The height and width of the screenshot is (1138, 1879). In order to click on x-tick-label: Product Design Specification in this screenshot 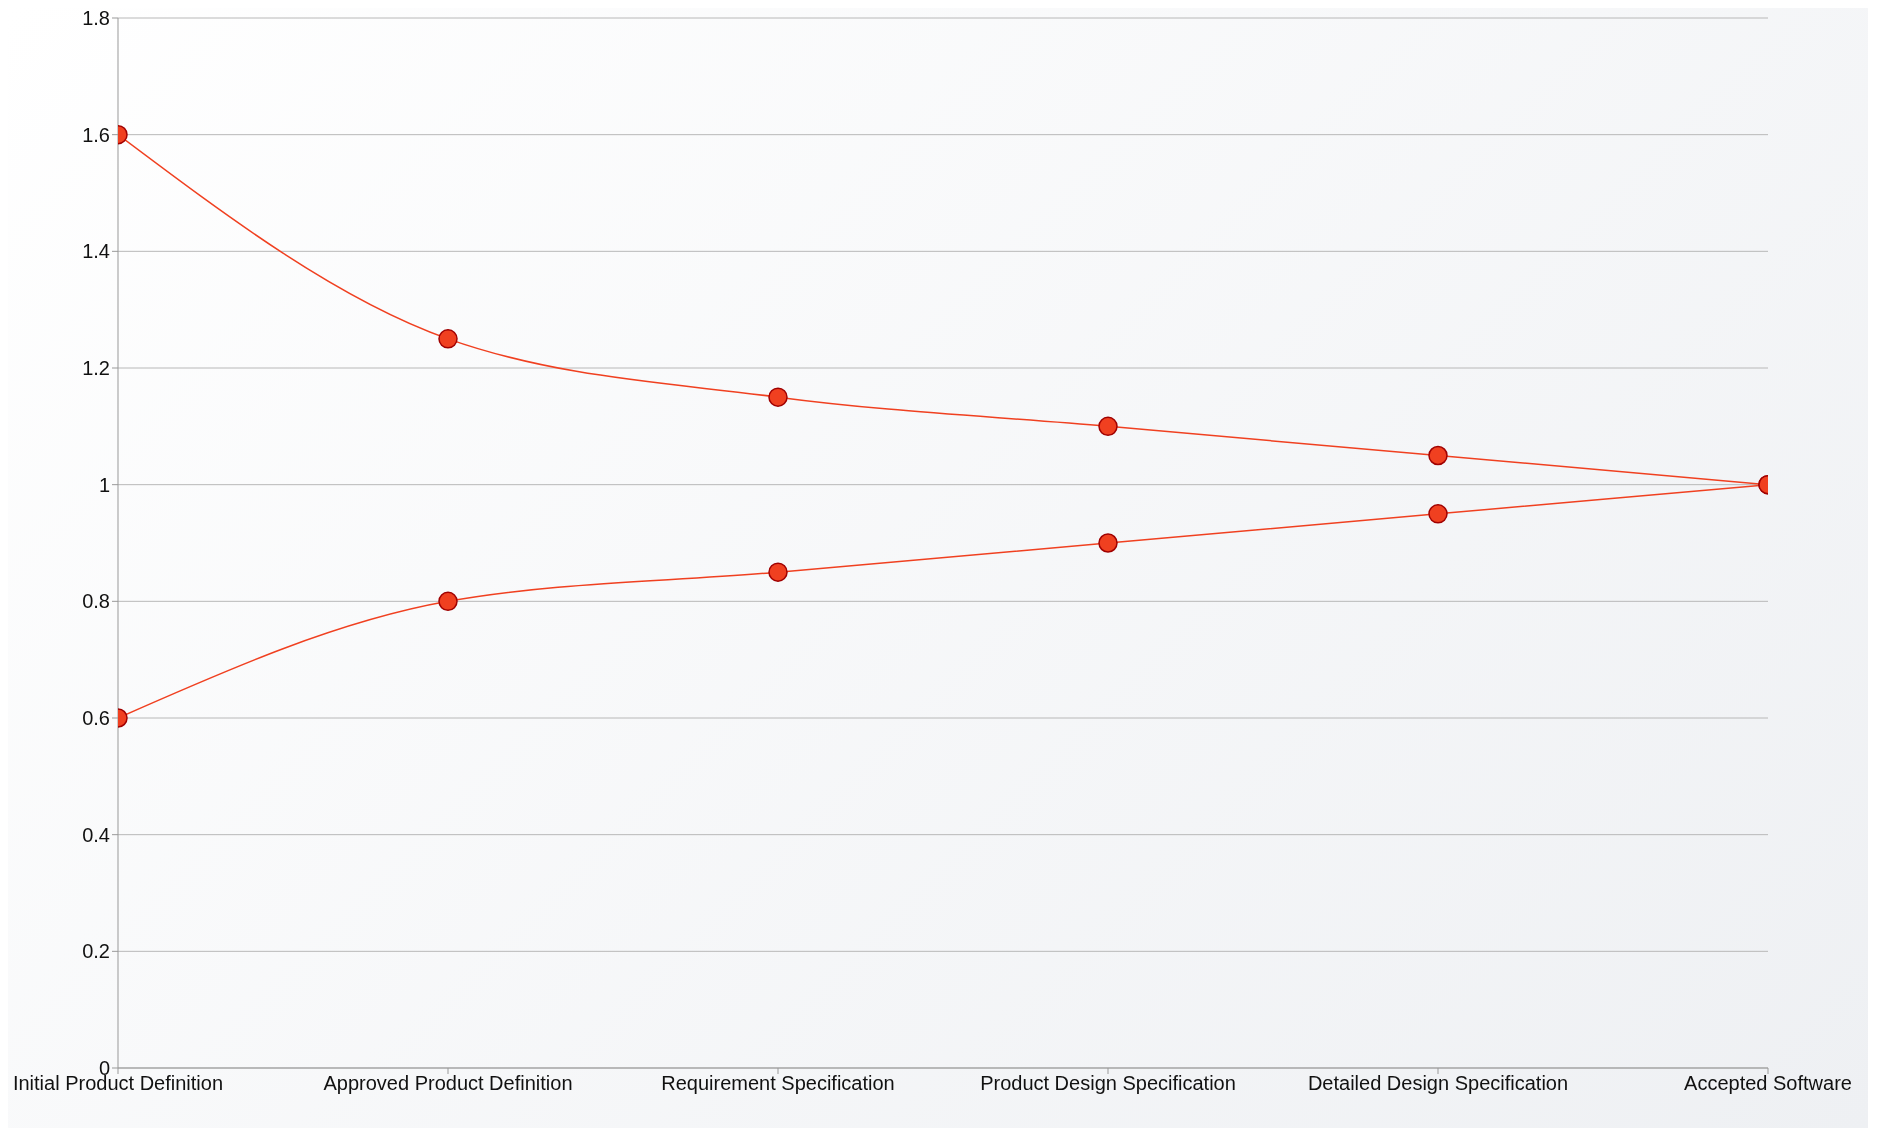, I will do `click(1108, 1083)`.